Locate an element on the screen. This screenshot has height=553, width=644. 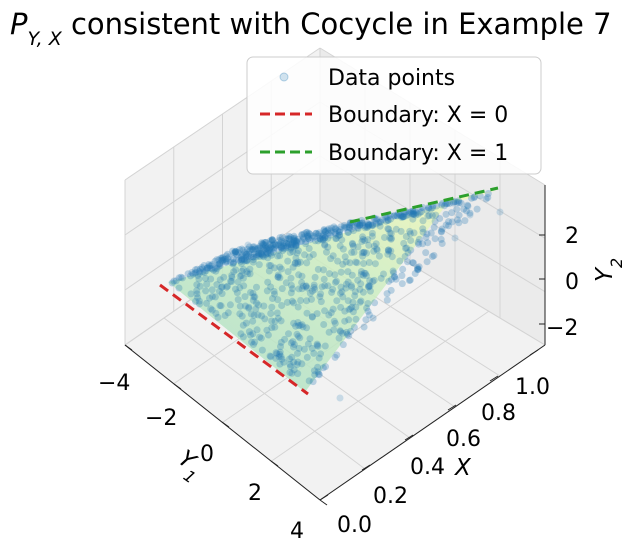
legend-box is located at coordinates (394, 115).